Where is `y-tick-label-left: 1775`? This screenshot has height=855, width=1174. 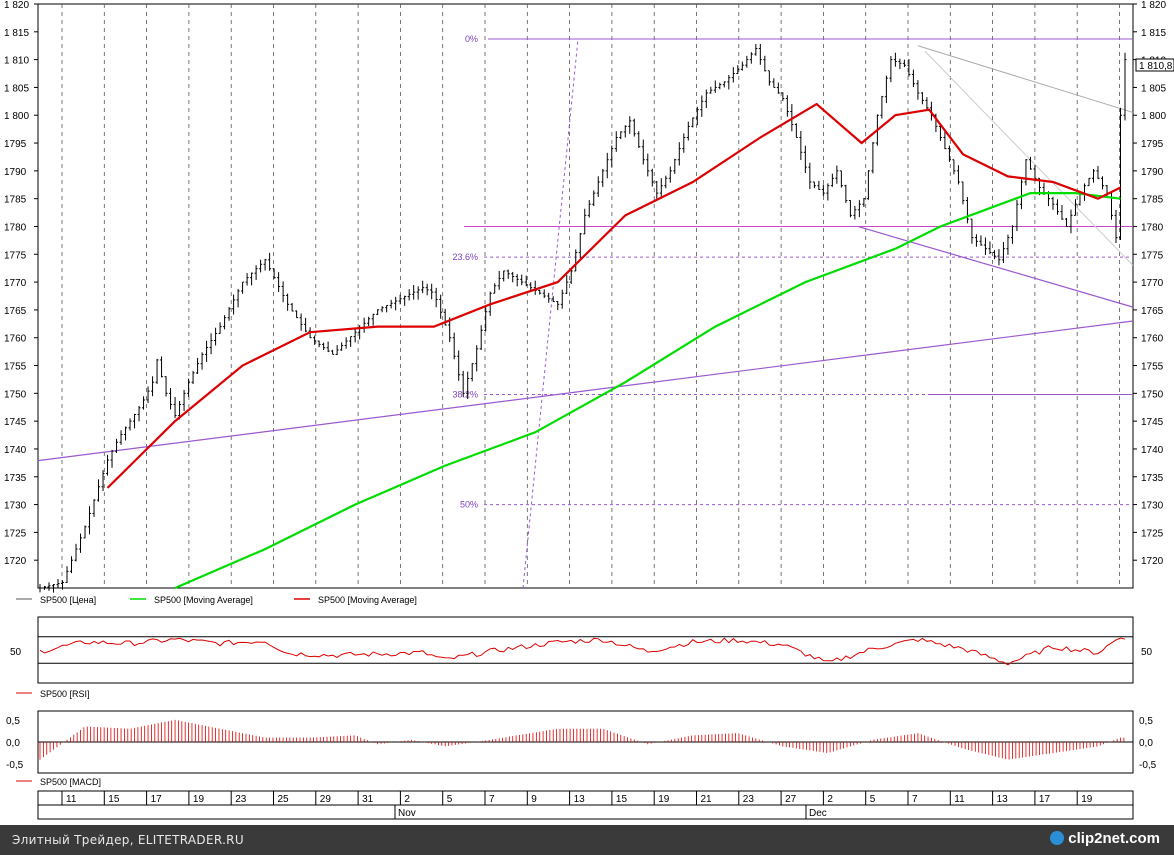 y-tick-label-left: 1775 is located at coordinates (15, 255).